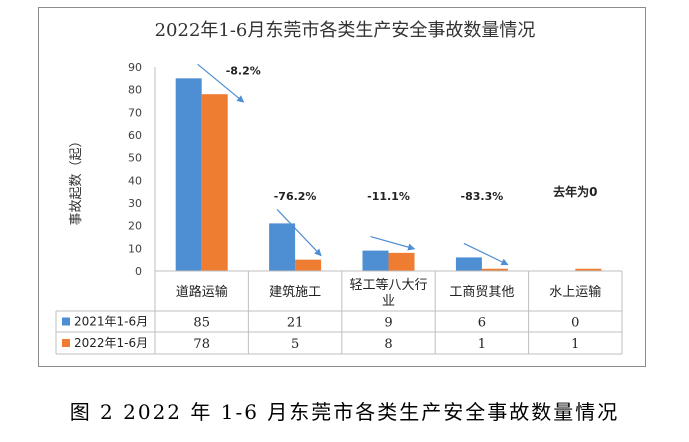 This screenshot has height=442, width=689. Describe the element at coordinates (135, 226) in the screenshot. I see `y-tick-label: 20` at that location.